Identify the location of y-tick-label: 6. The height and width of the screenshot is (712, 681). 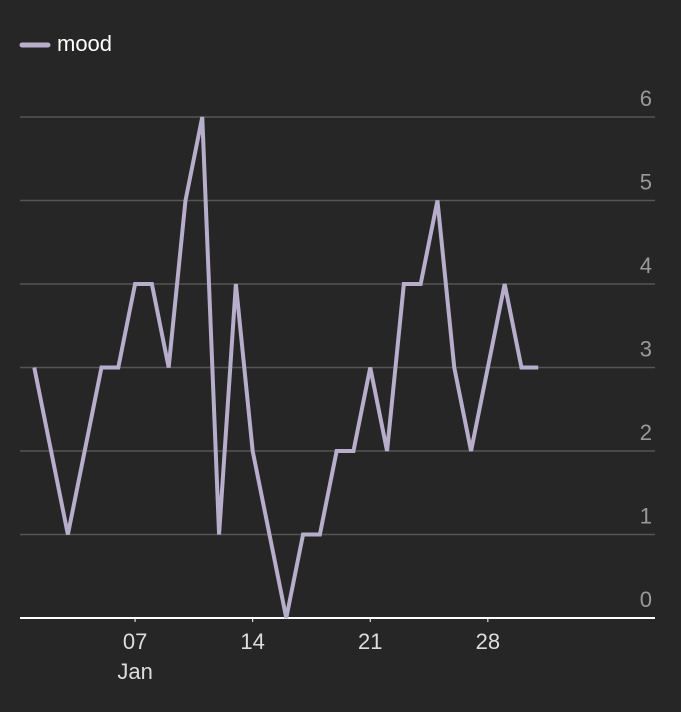
(646, 98).